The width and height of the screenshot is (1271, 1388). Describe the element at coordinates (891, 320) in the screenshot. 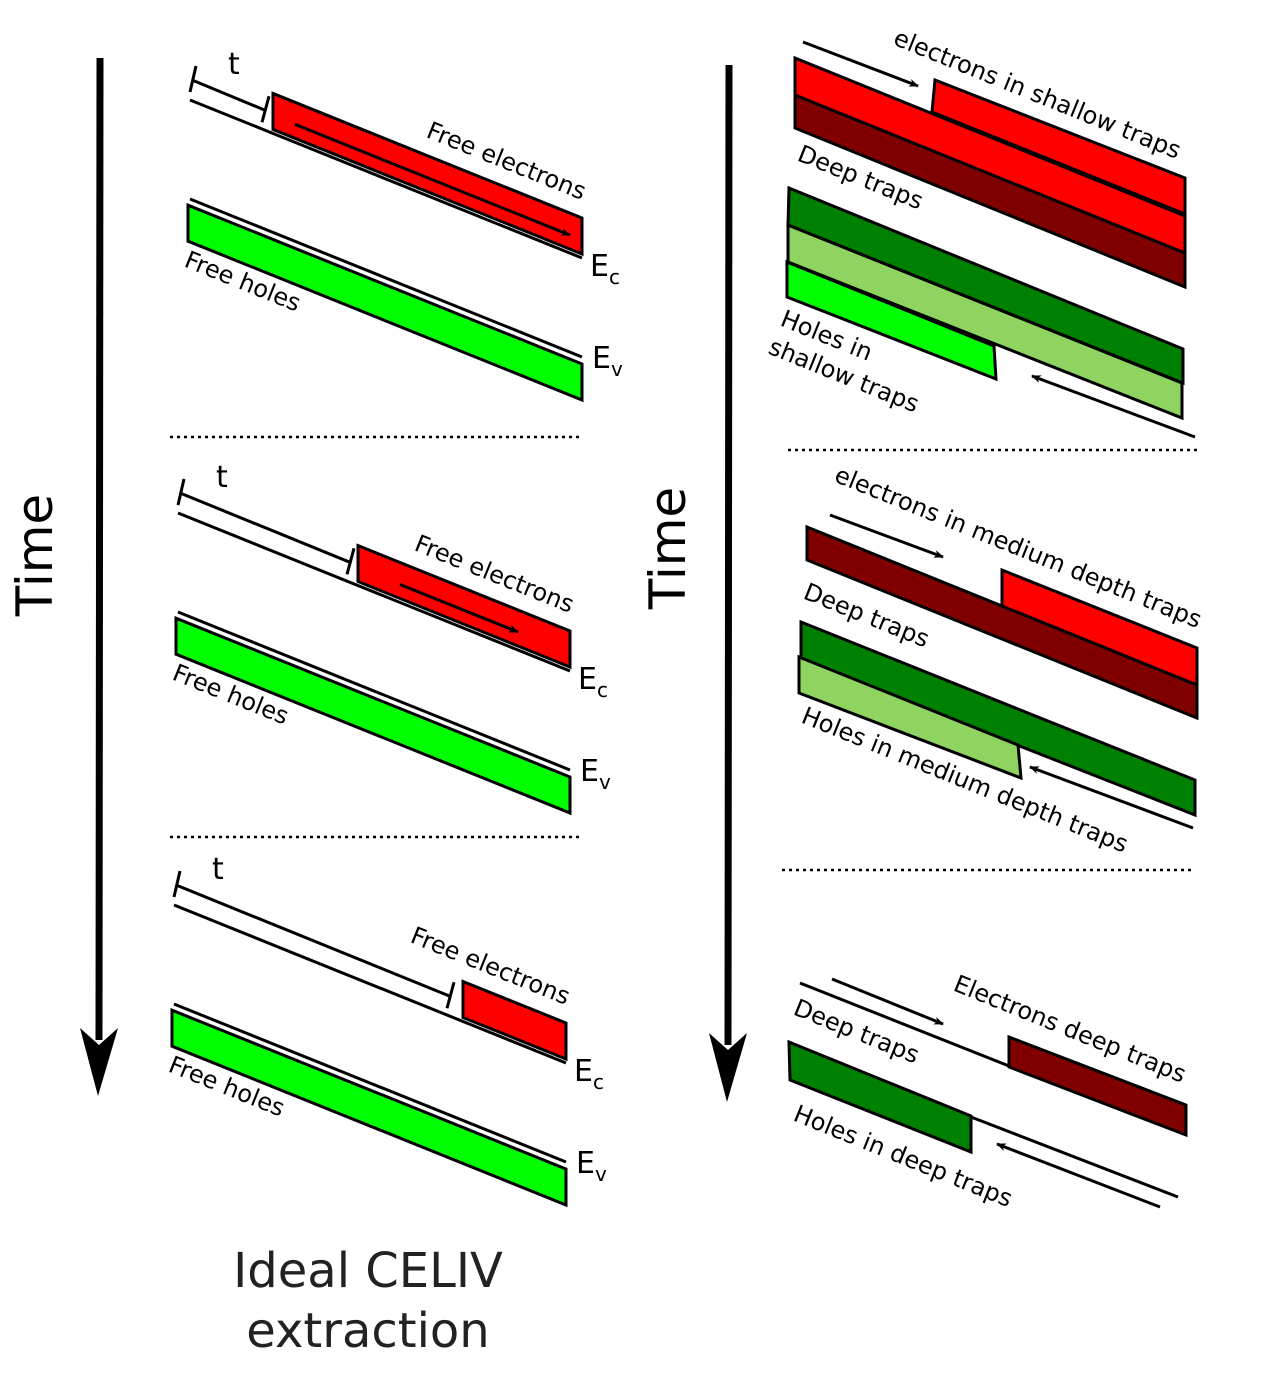

I see `shallow-hole-traps-band` at that location.